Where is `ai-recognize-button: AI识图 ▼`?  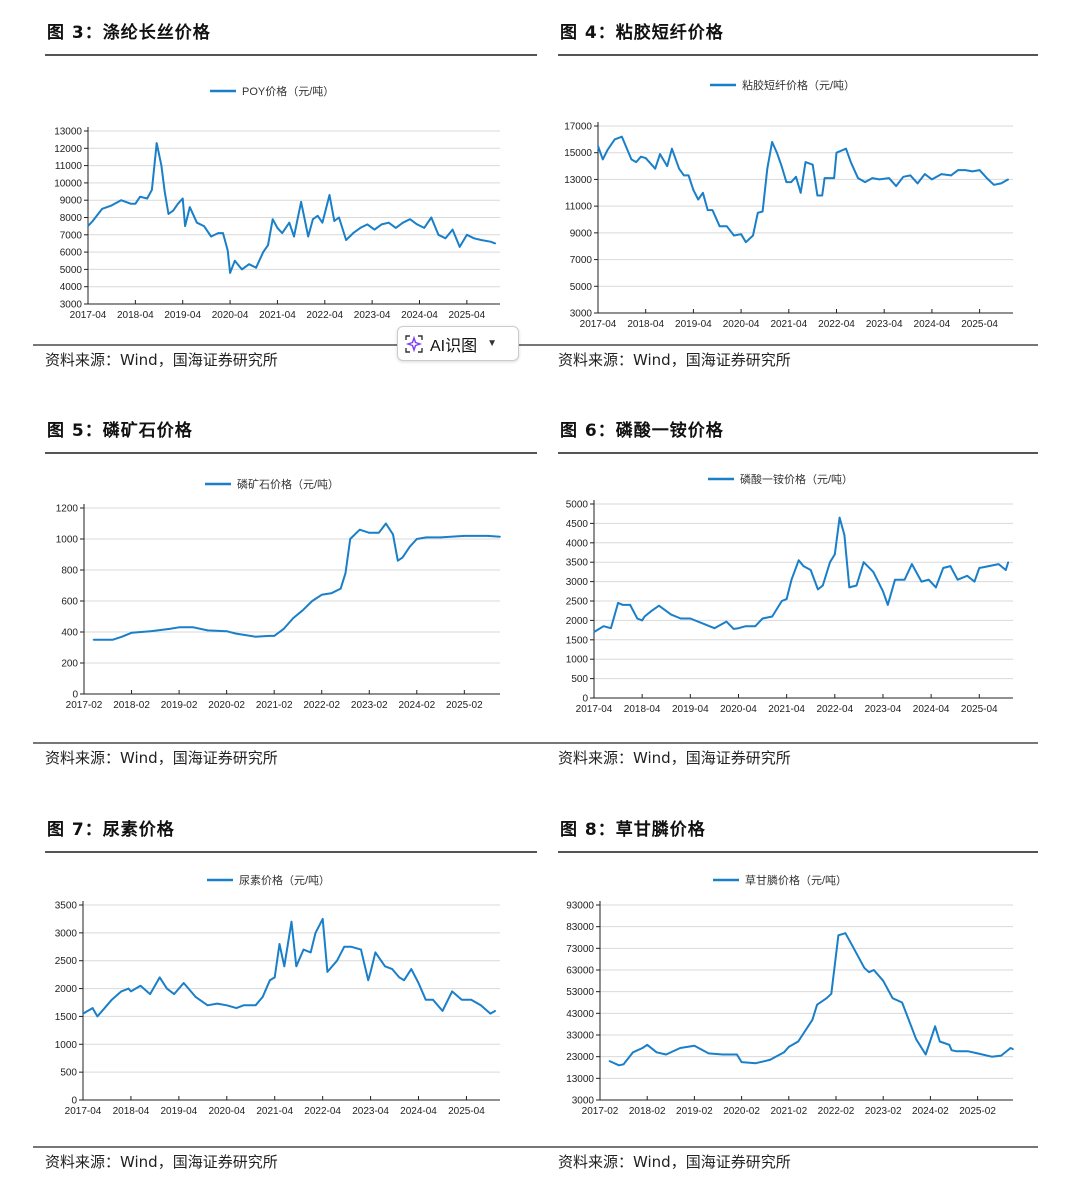
ai-recognize-button: AI识图 ▼ is located at coordinates (458, 343).